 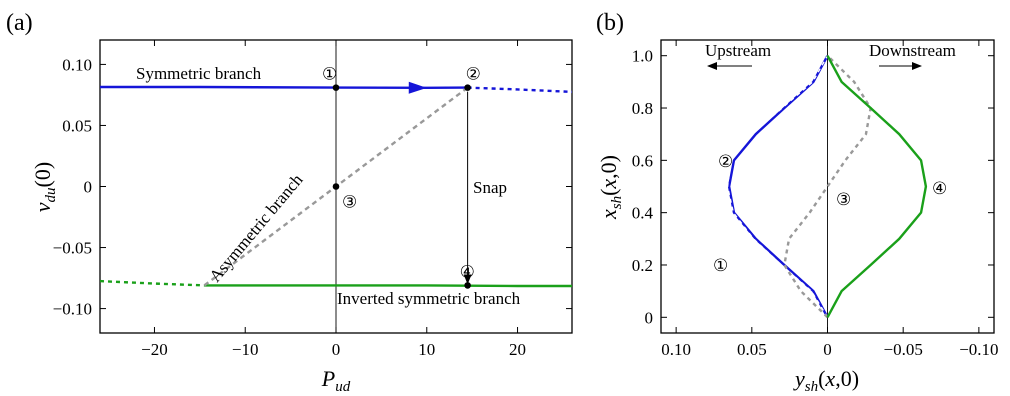 What do you see at coordinates (843, 199) in the screenshot?
I see `curve-label-3: ③` at bounding box center [843, 199].